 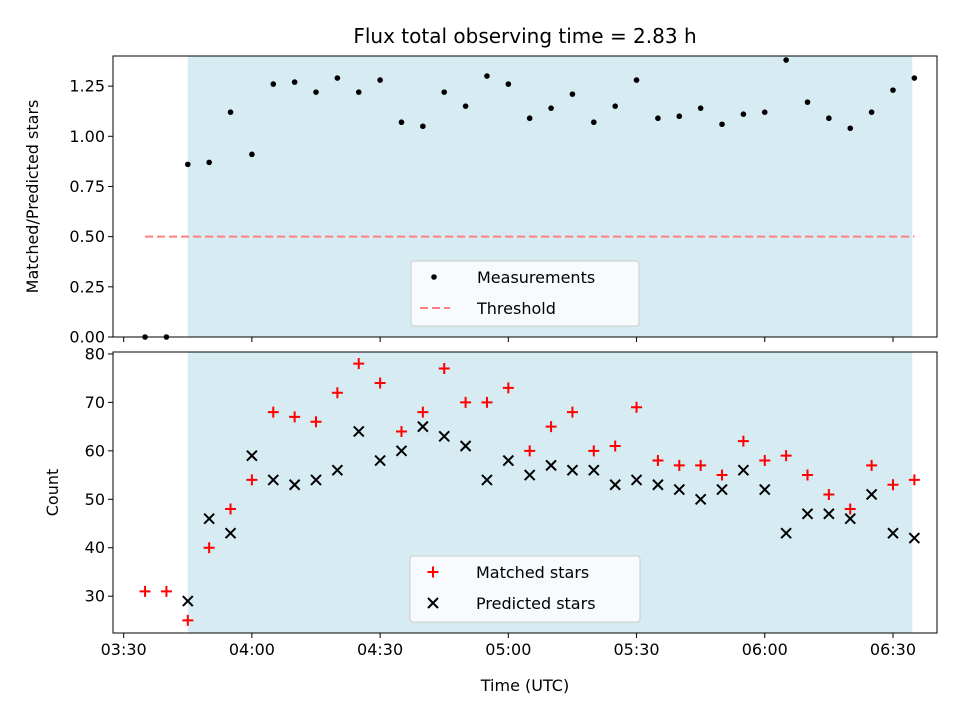 I want to click on y-tick-label: 70, so click(x=95, y=402).